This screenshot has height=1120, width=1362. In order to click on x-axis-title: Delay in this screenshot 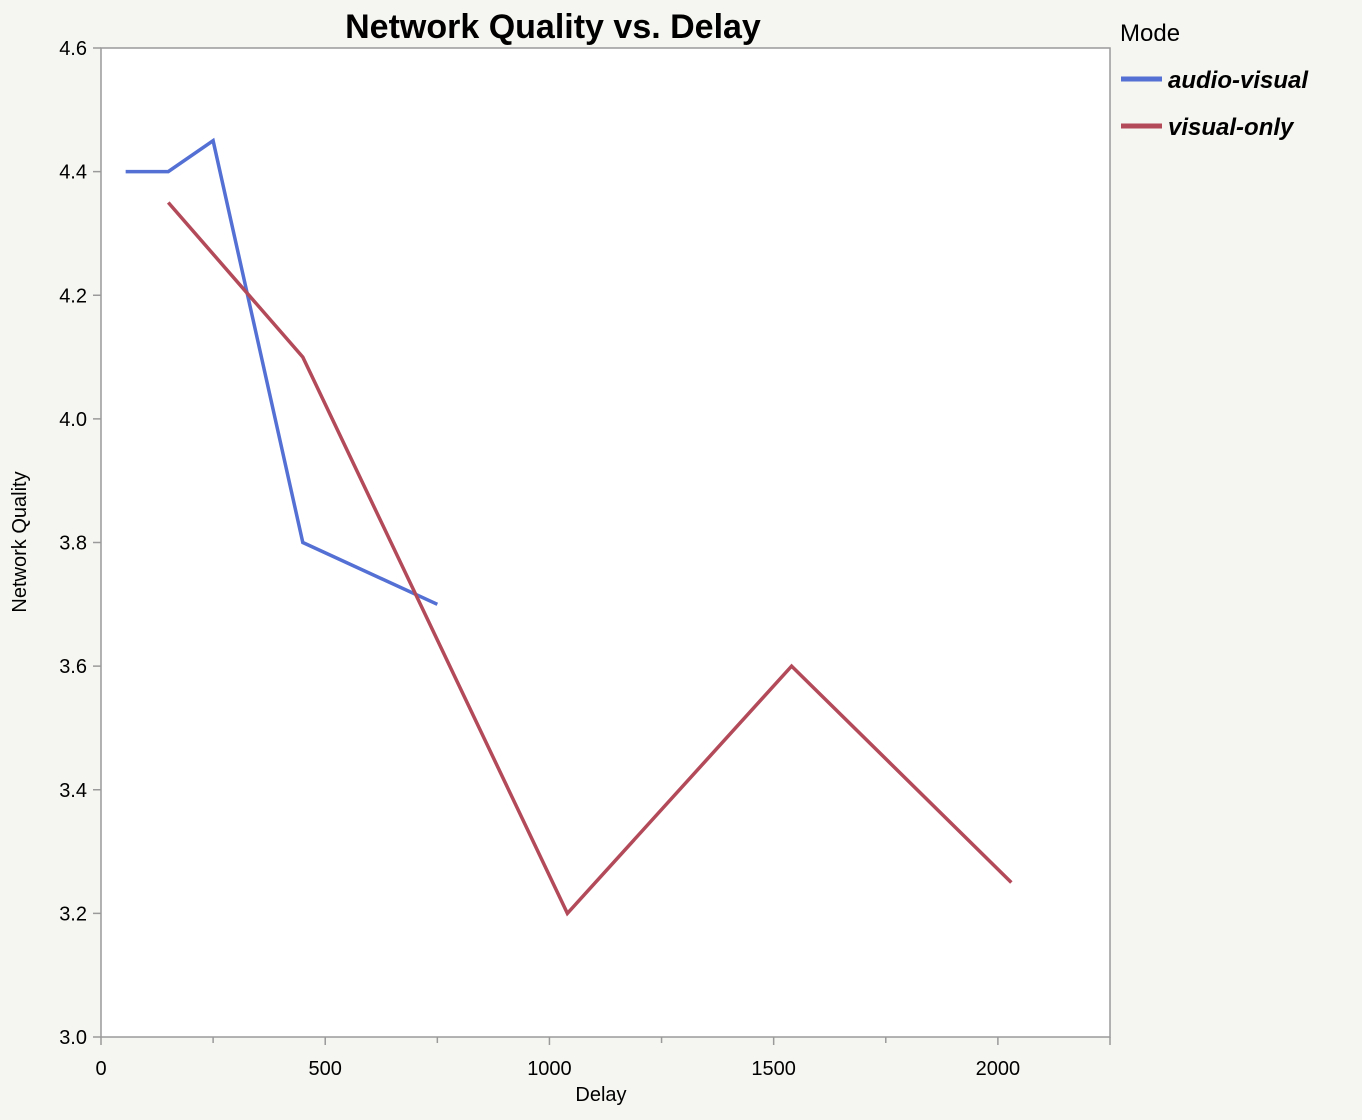, I will do `click(600, 1095)`.